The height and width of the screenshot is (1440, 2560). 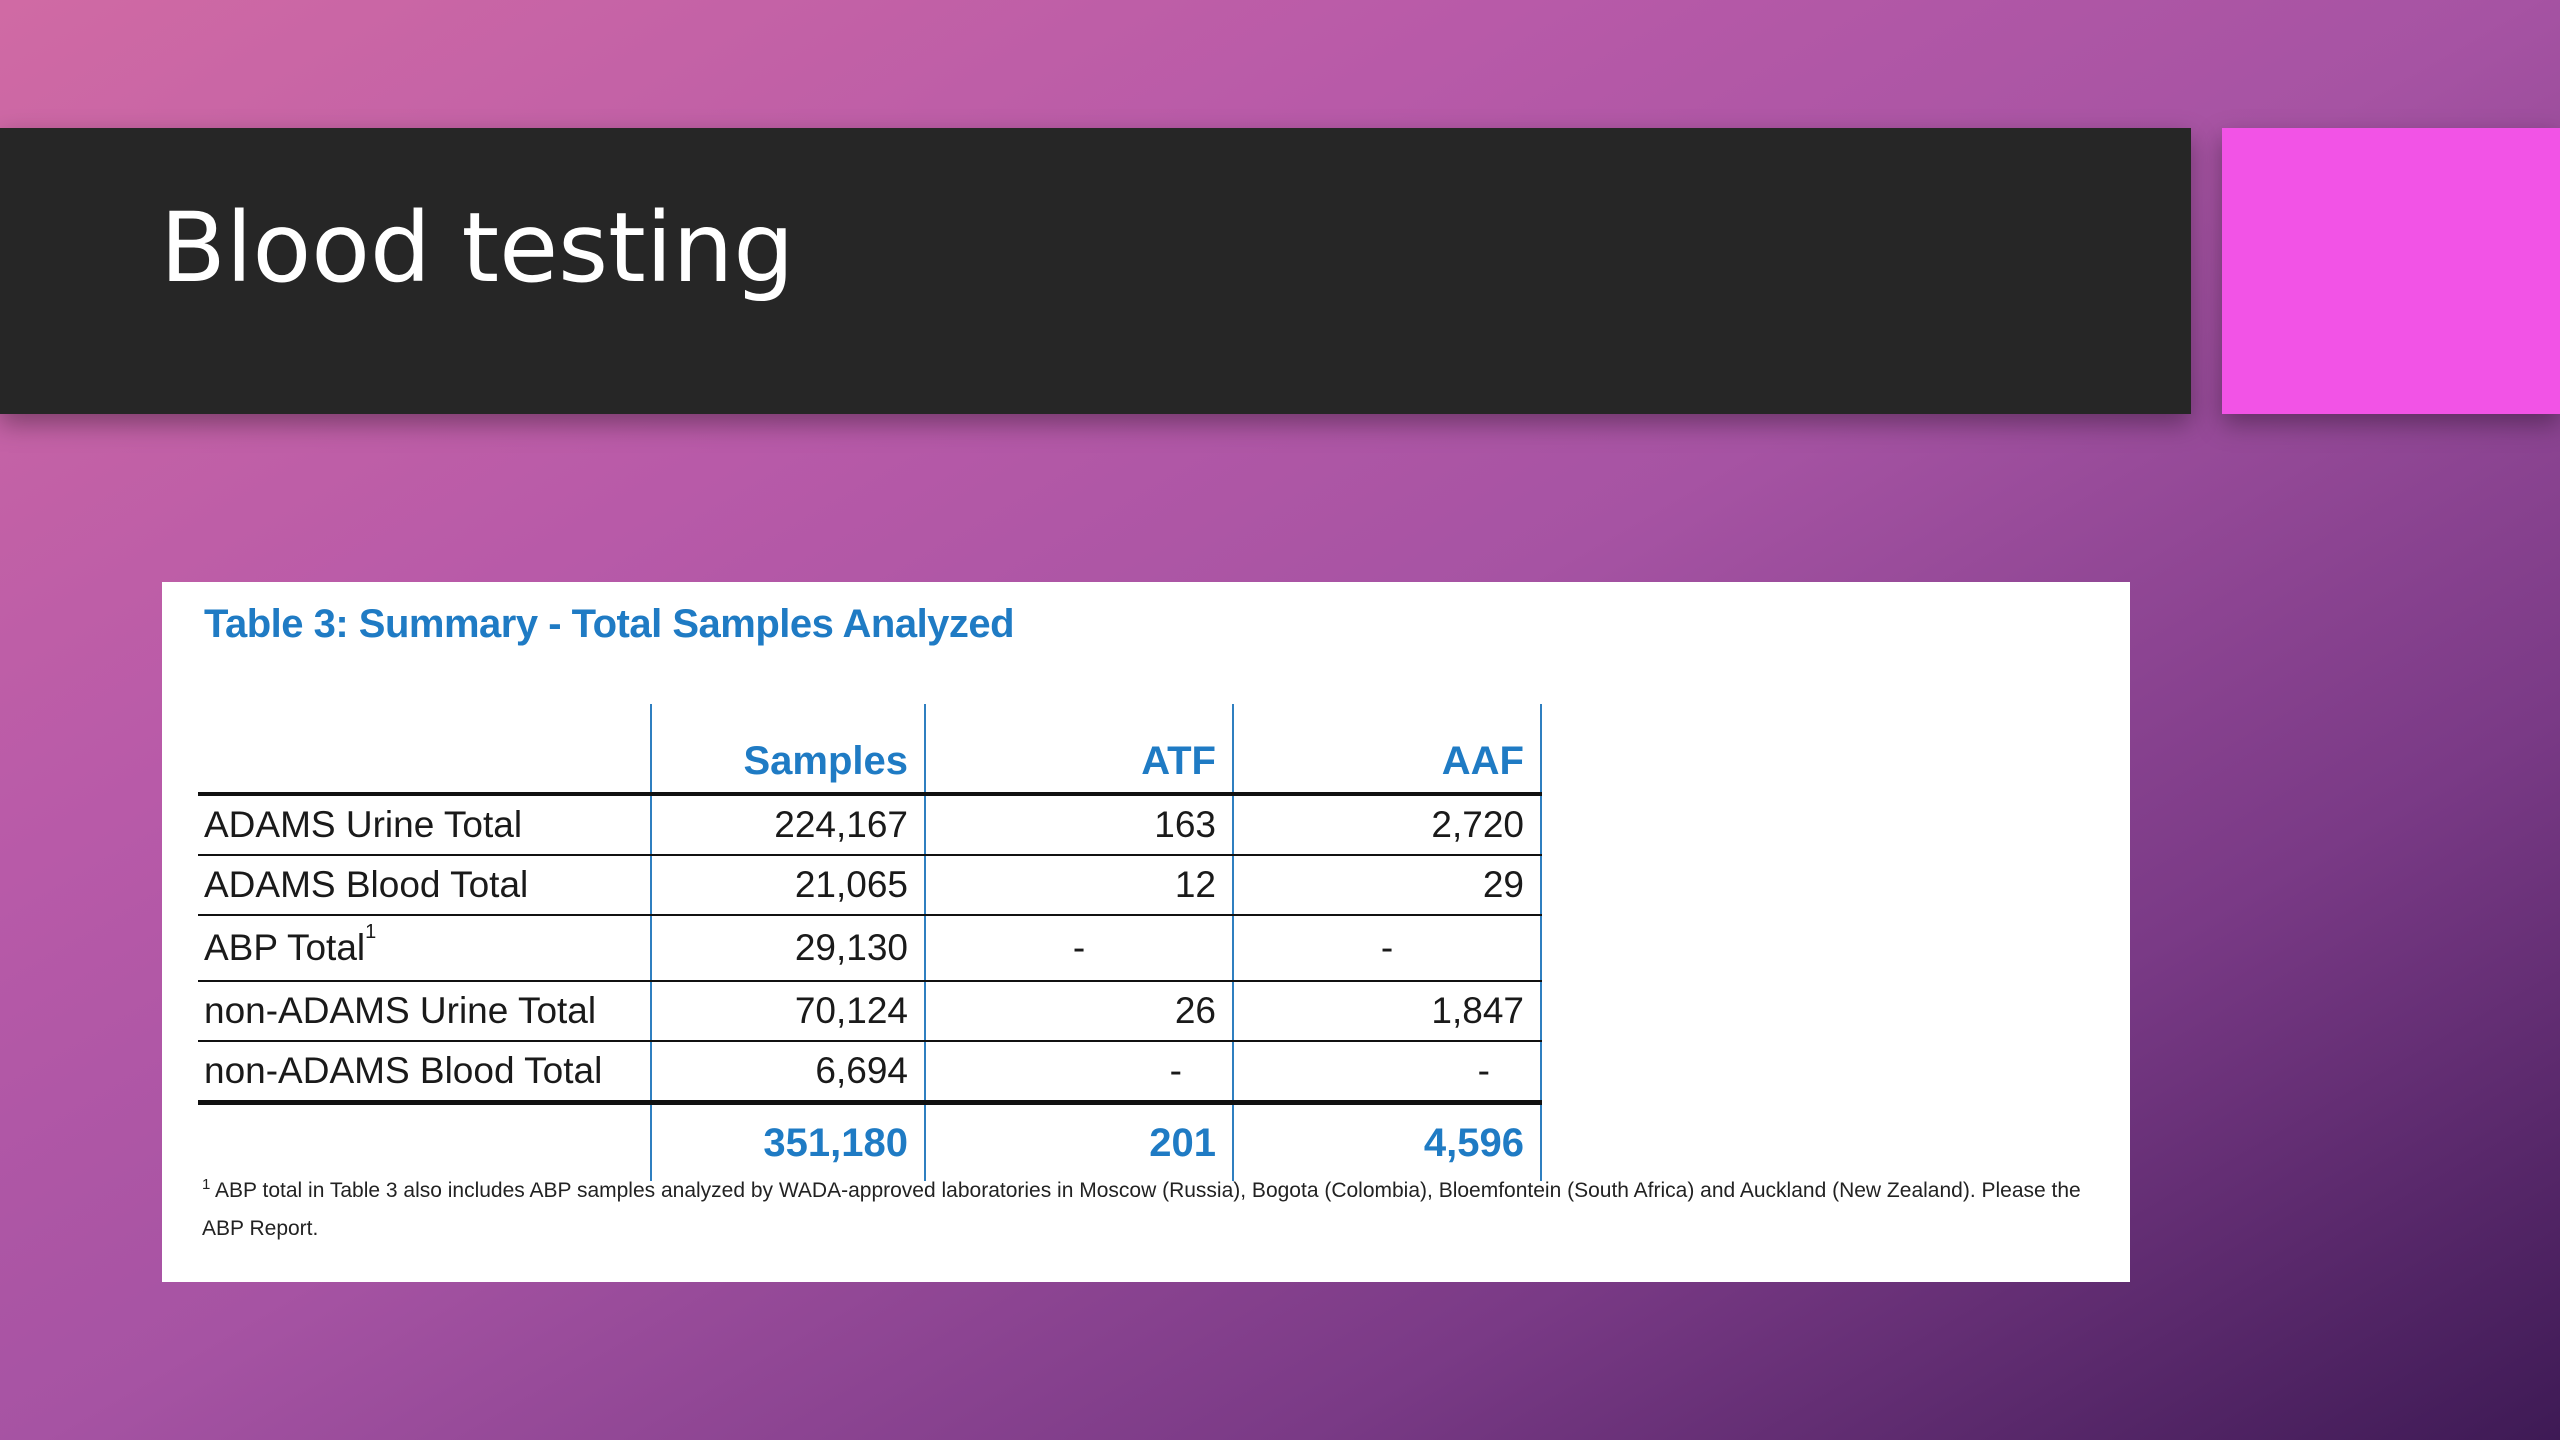 I want to click on table-row: ADAMS Urine Total 224,167 163 2,720, so click(x=870, y=825).